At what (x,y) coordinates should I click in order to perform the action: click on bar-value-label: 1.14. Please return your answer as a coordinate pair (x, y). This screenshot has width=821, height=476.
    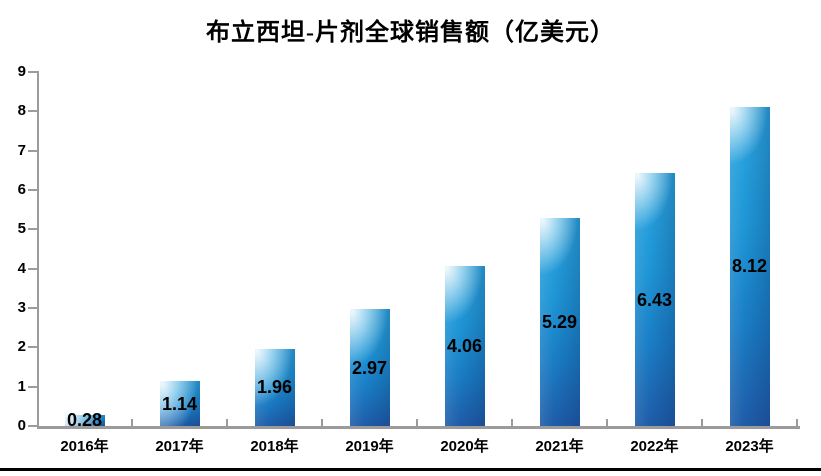
    Looking at the image, I should click on (179, 403).